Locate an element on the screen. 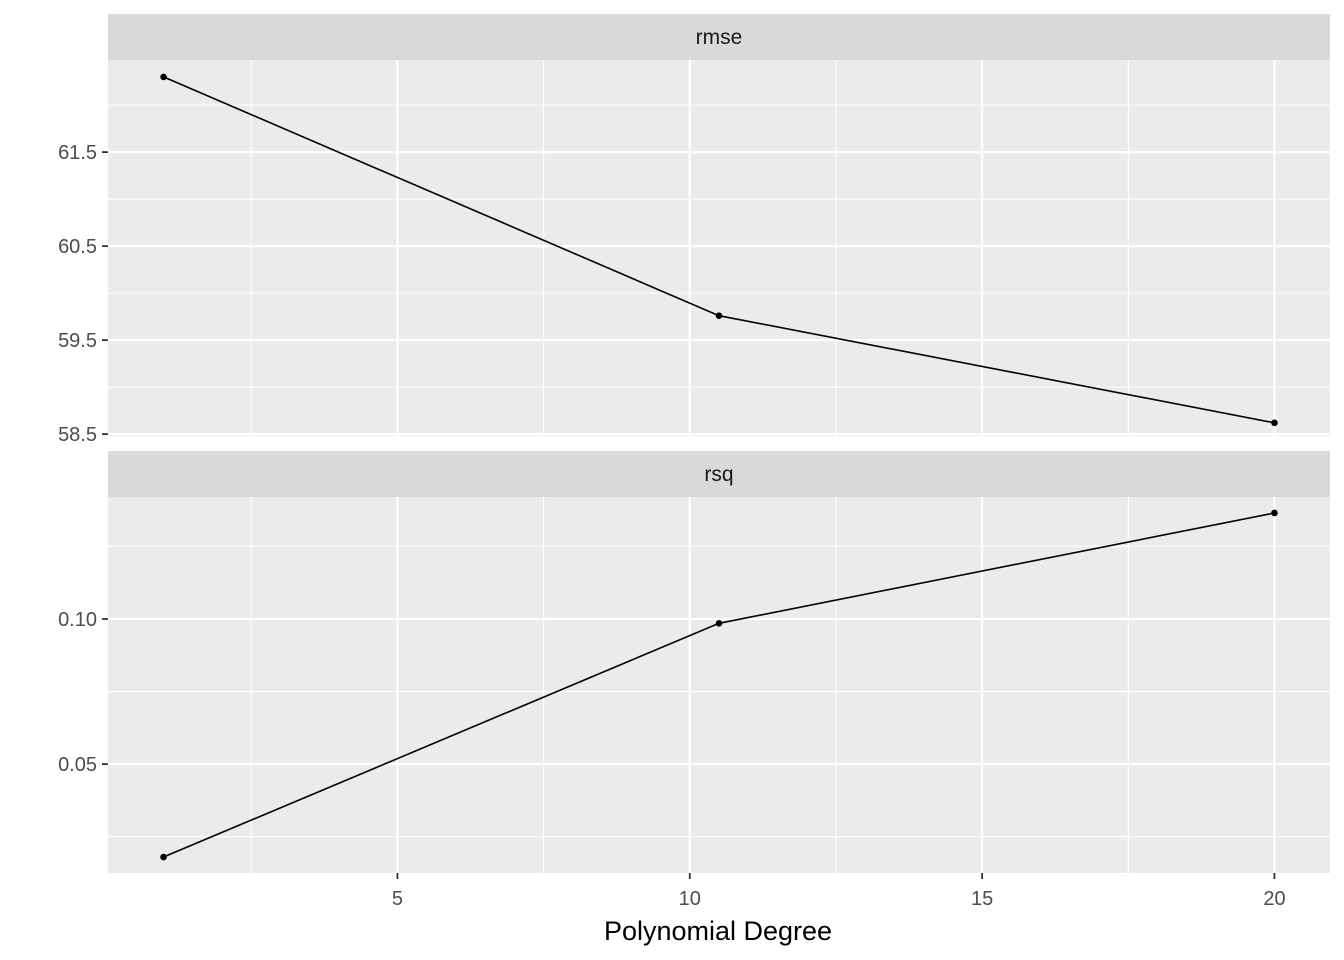 The width and height of the screenshot is (1344, 960). y-tick-label: 58.5 is located at coordinates (77, 435).